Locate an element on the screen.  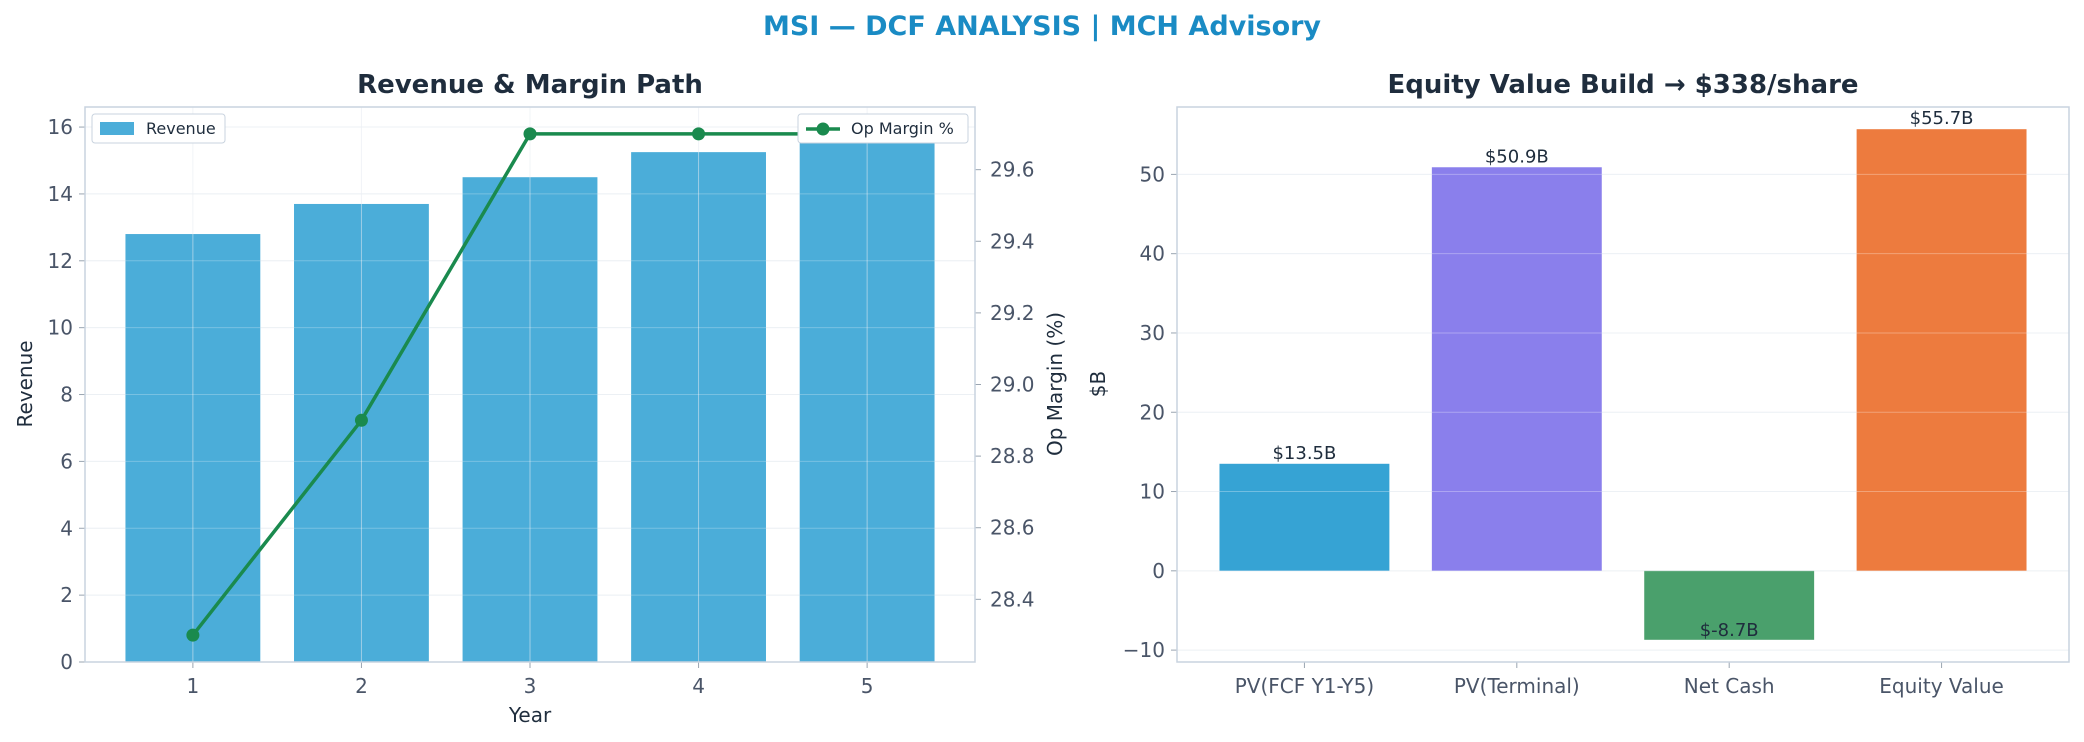
revenue-legend: Revenue is located at coordinates (158, 128).